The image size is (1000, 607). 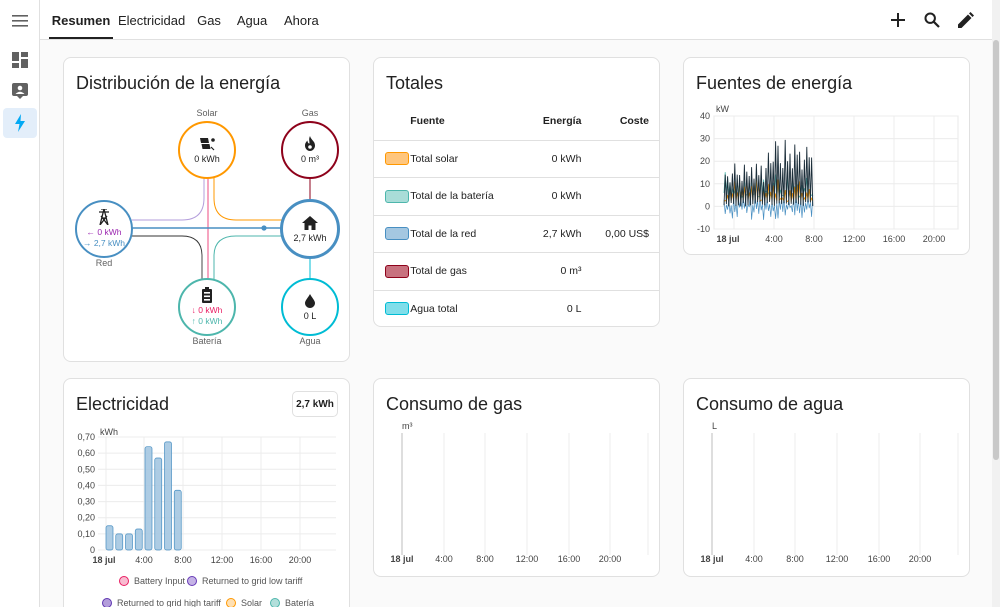 I want to click on search-icon, so click(x=932, y=20).